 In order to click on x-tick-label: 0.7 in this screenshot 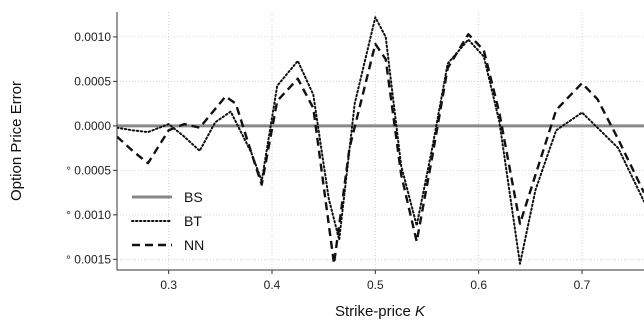, I will do `click(582, 285)`.